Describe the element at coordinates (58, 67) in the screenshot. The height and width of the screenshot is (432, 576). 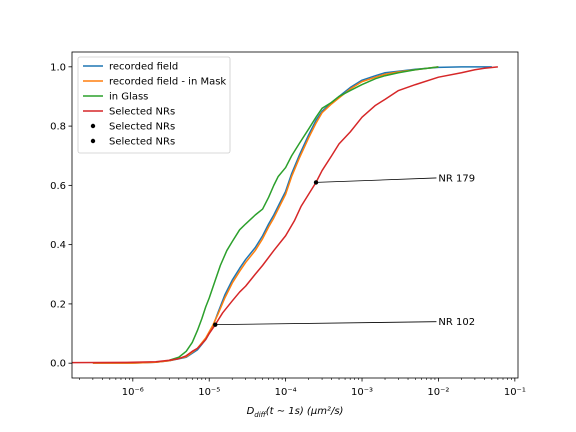
I see `y-tick-label-5: 1.0` at that location.